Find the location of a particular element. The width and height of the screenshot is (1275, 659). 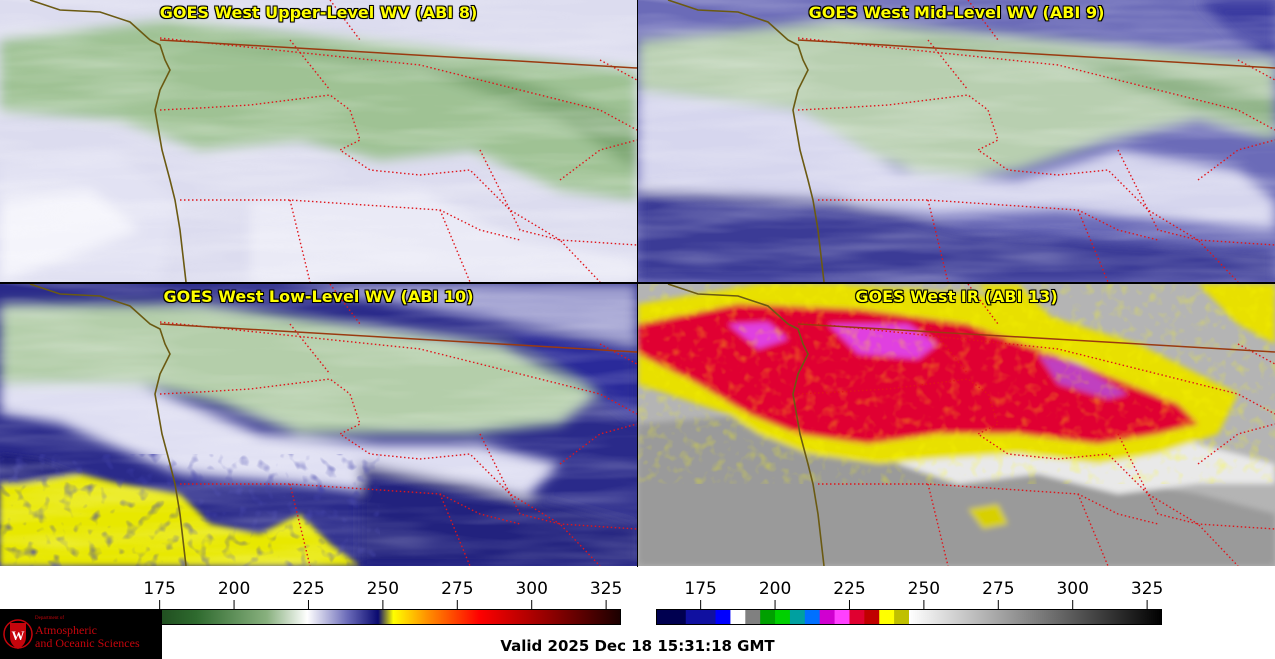

uw-crest-icon: W is located at coordinates (18, 634).